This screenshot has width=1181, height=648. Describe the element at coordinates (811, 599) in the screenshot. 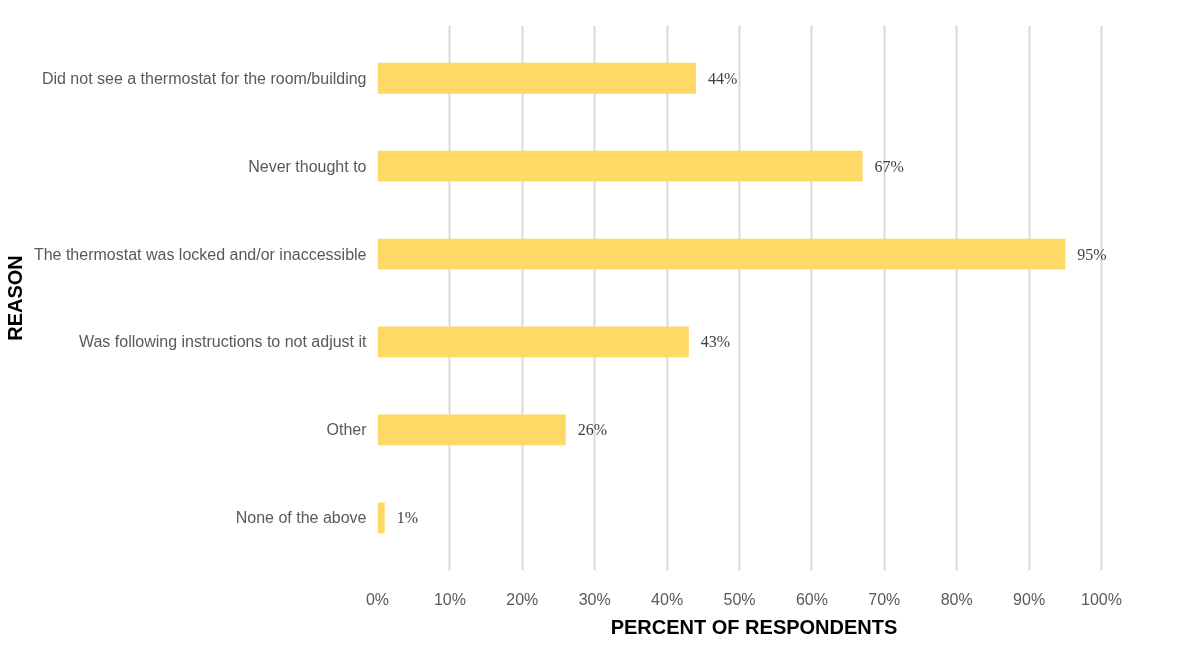

I see `x-tick-label: 60%` at that location.